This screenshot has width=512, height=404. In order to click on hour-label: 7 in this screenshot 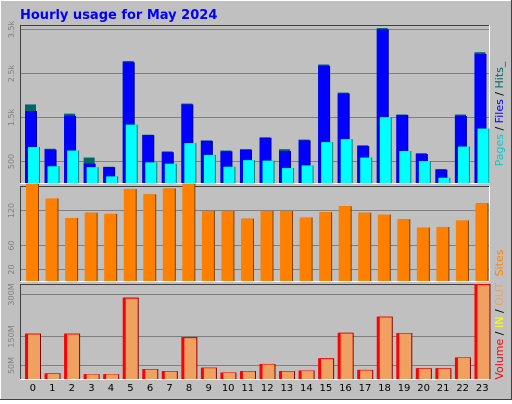, I will do `click(169, 388)`.